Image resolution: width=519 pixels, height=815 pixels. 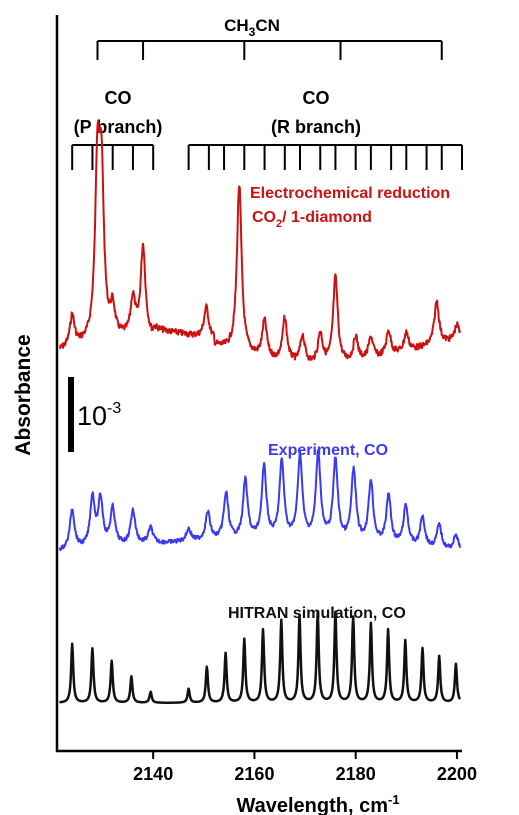 I want to click on x-tick-label: 2160, so click(x=254, y=774).